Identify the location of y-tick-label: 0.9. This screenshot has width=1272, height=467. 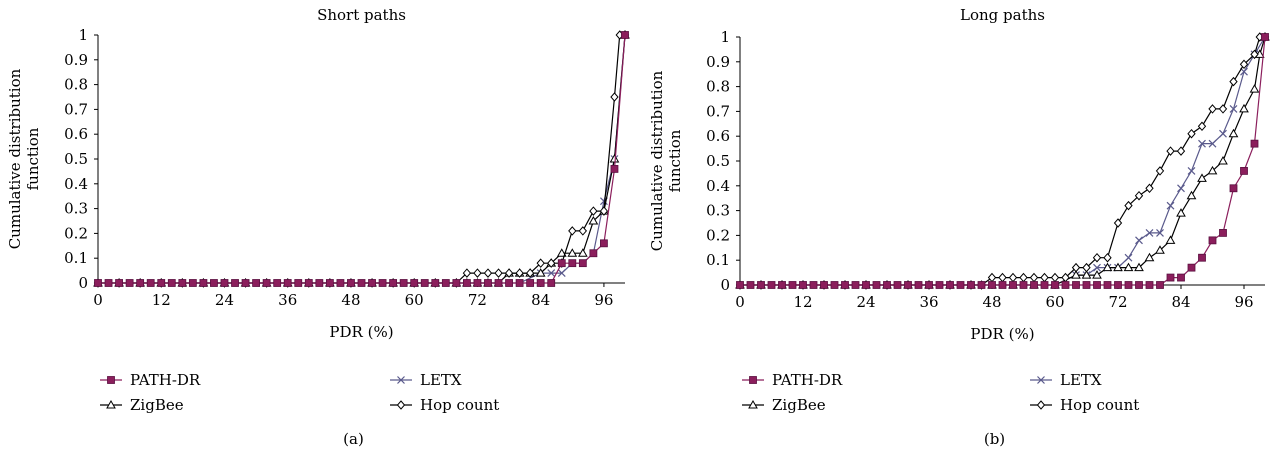
(76, 60).